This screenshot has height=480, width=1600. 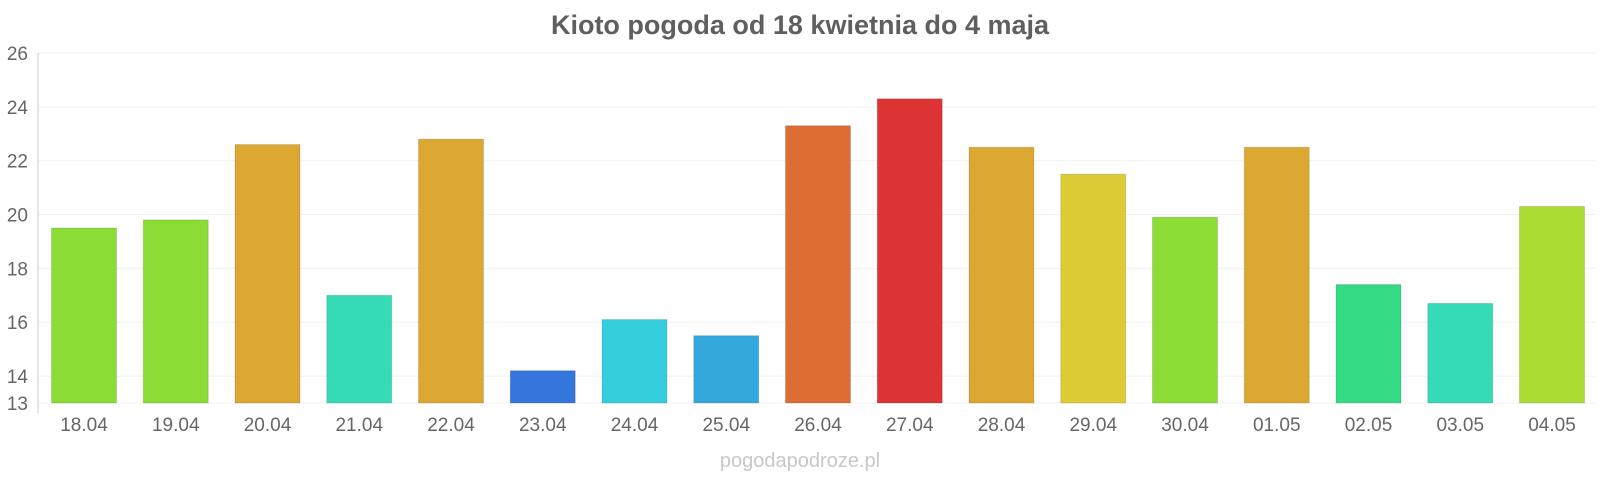 What do you see at coordinates (17, 162) in the screenshot?
I see `y-tick-label: 22` at bounding box center [17, 162].